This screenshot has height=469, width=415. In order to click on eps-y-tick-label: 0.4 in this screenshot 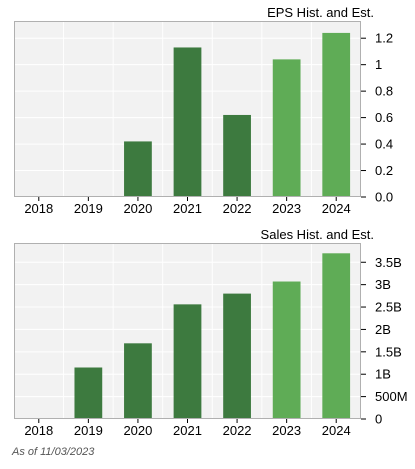, I will do `click(384, 144)`.